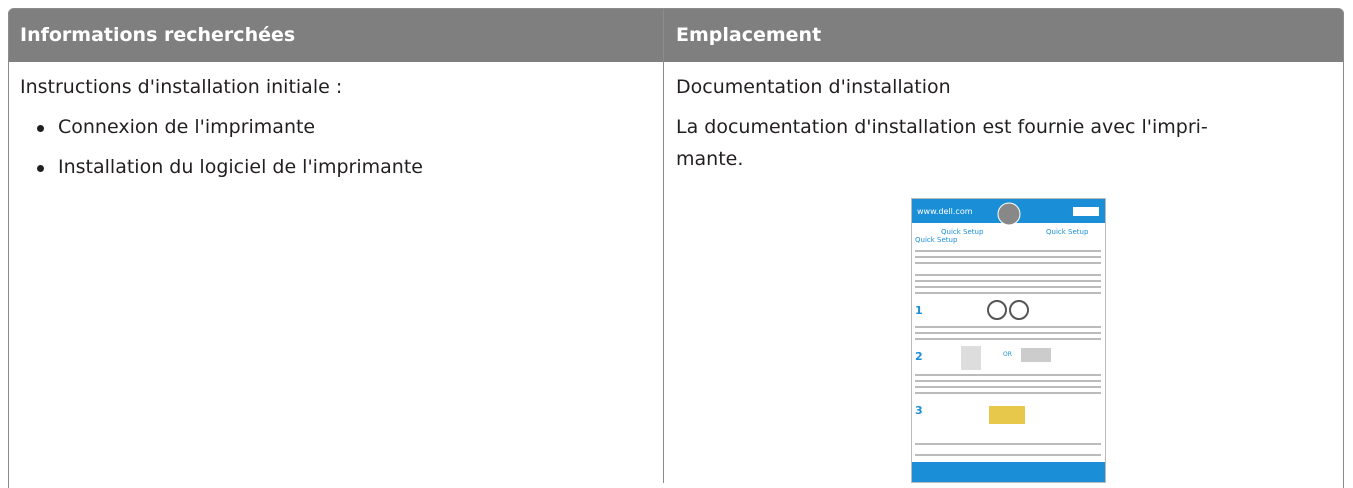 Image resolution: width=1353 pixels, height=488 pixels. I want to click on header-cell: Emplacement, so click(749, 35).